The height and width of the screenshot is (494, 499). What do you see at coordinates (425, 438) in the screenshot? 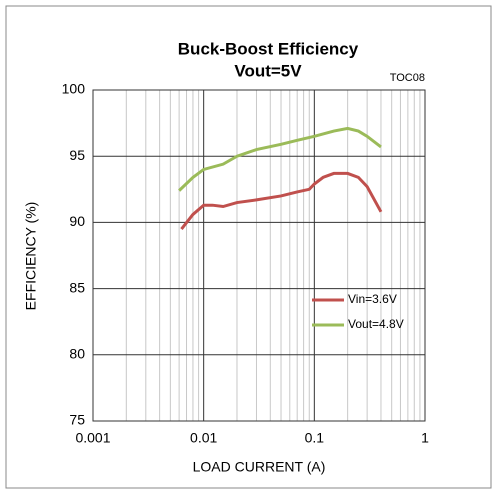
I see `x-tick-label: 1` at bounding box center [425, 438].